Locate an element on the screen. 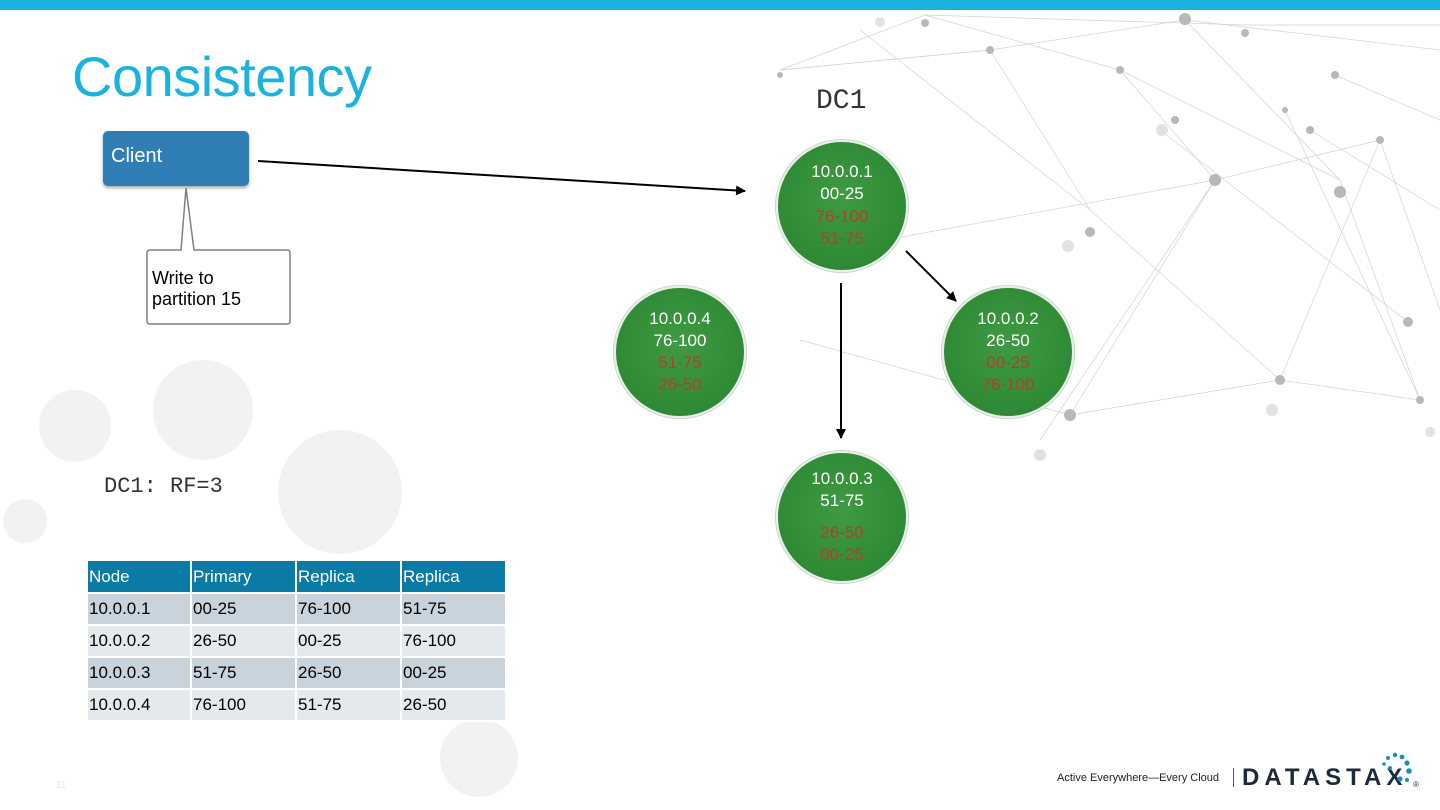 The image size is (1440, 810). table-row: 10.0.0.2 26-50 00-25 76-100 is located at coordinates (297, 641).